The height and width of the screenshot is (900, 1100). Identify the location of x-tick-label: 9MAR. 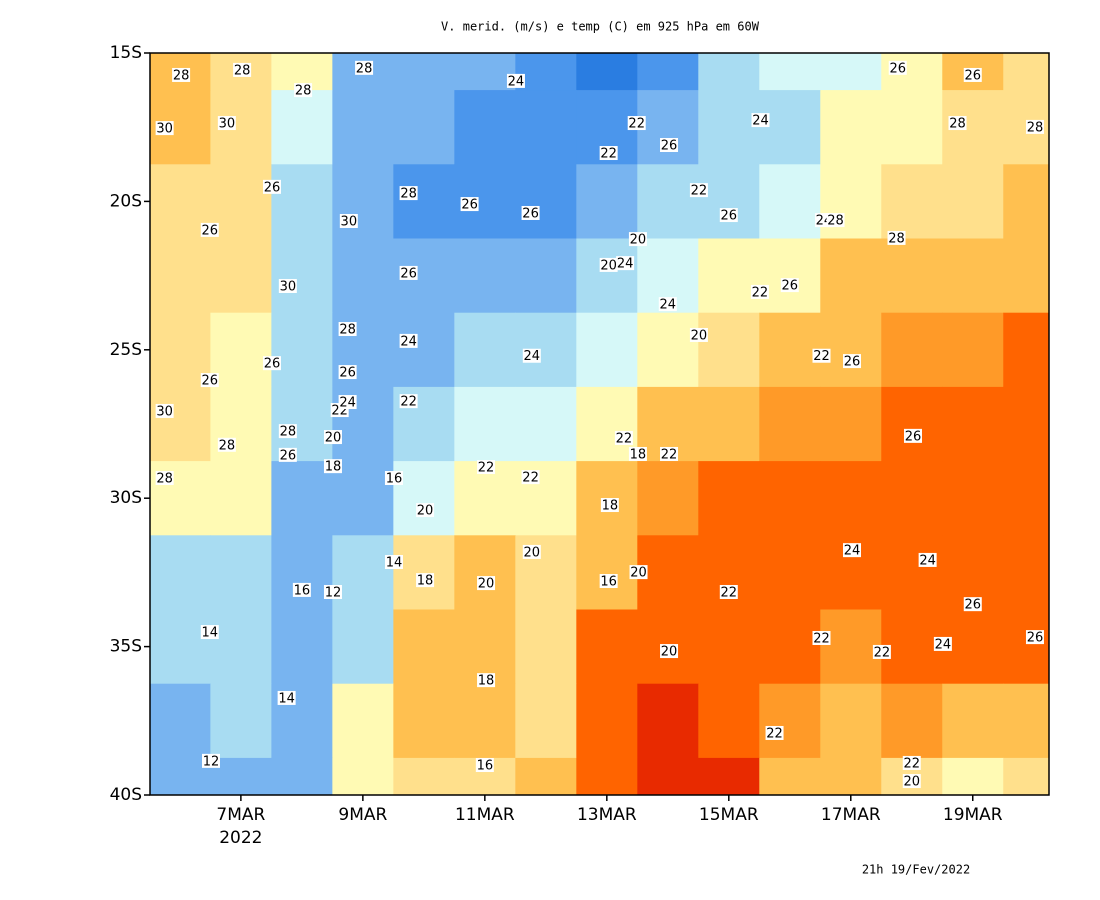
(362, 815).